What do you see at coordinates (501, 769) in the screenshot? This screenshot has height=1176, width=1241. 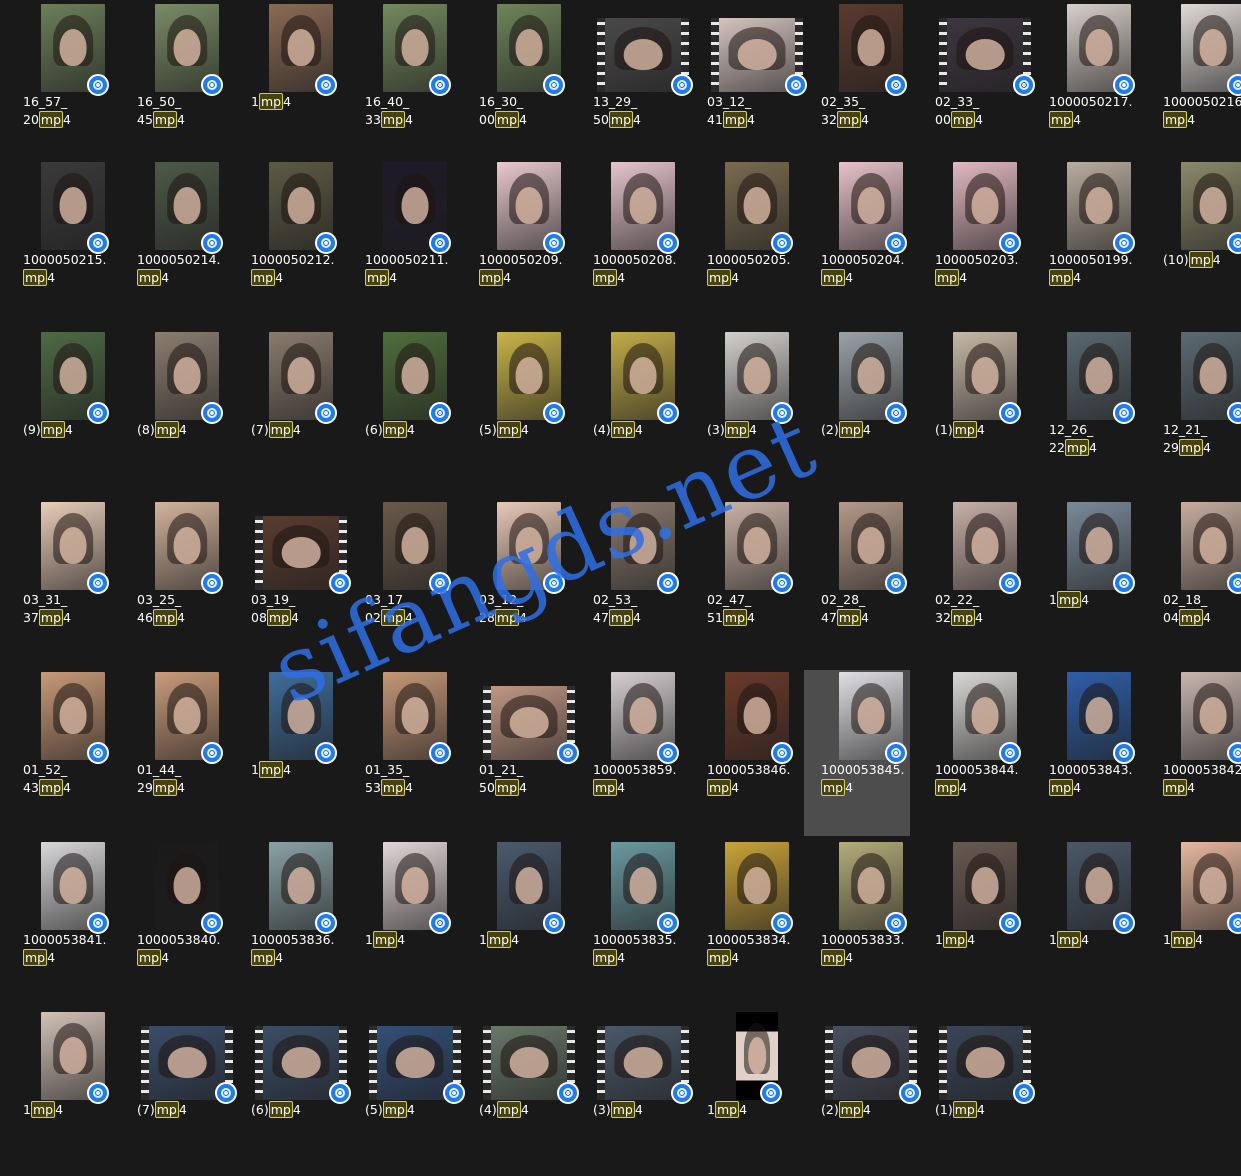 I see `file-name-prefix: 01_21_` at bounding box center [501, 769].